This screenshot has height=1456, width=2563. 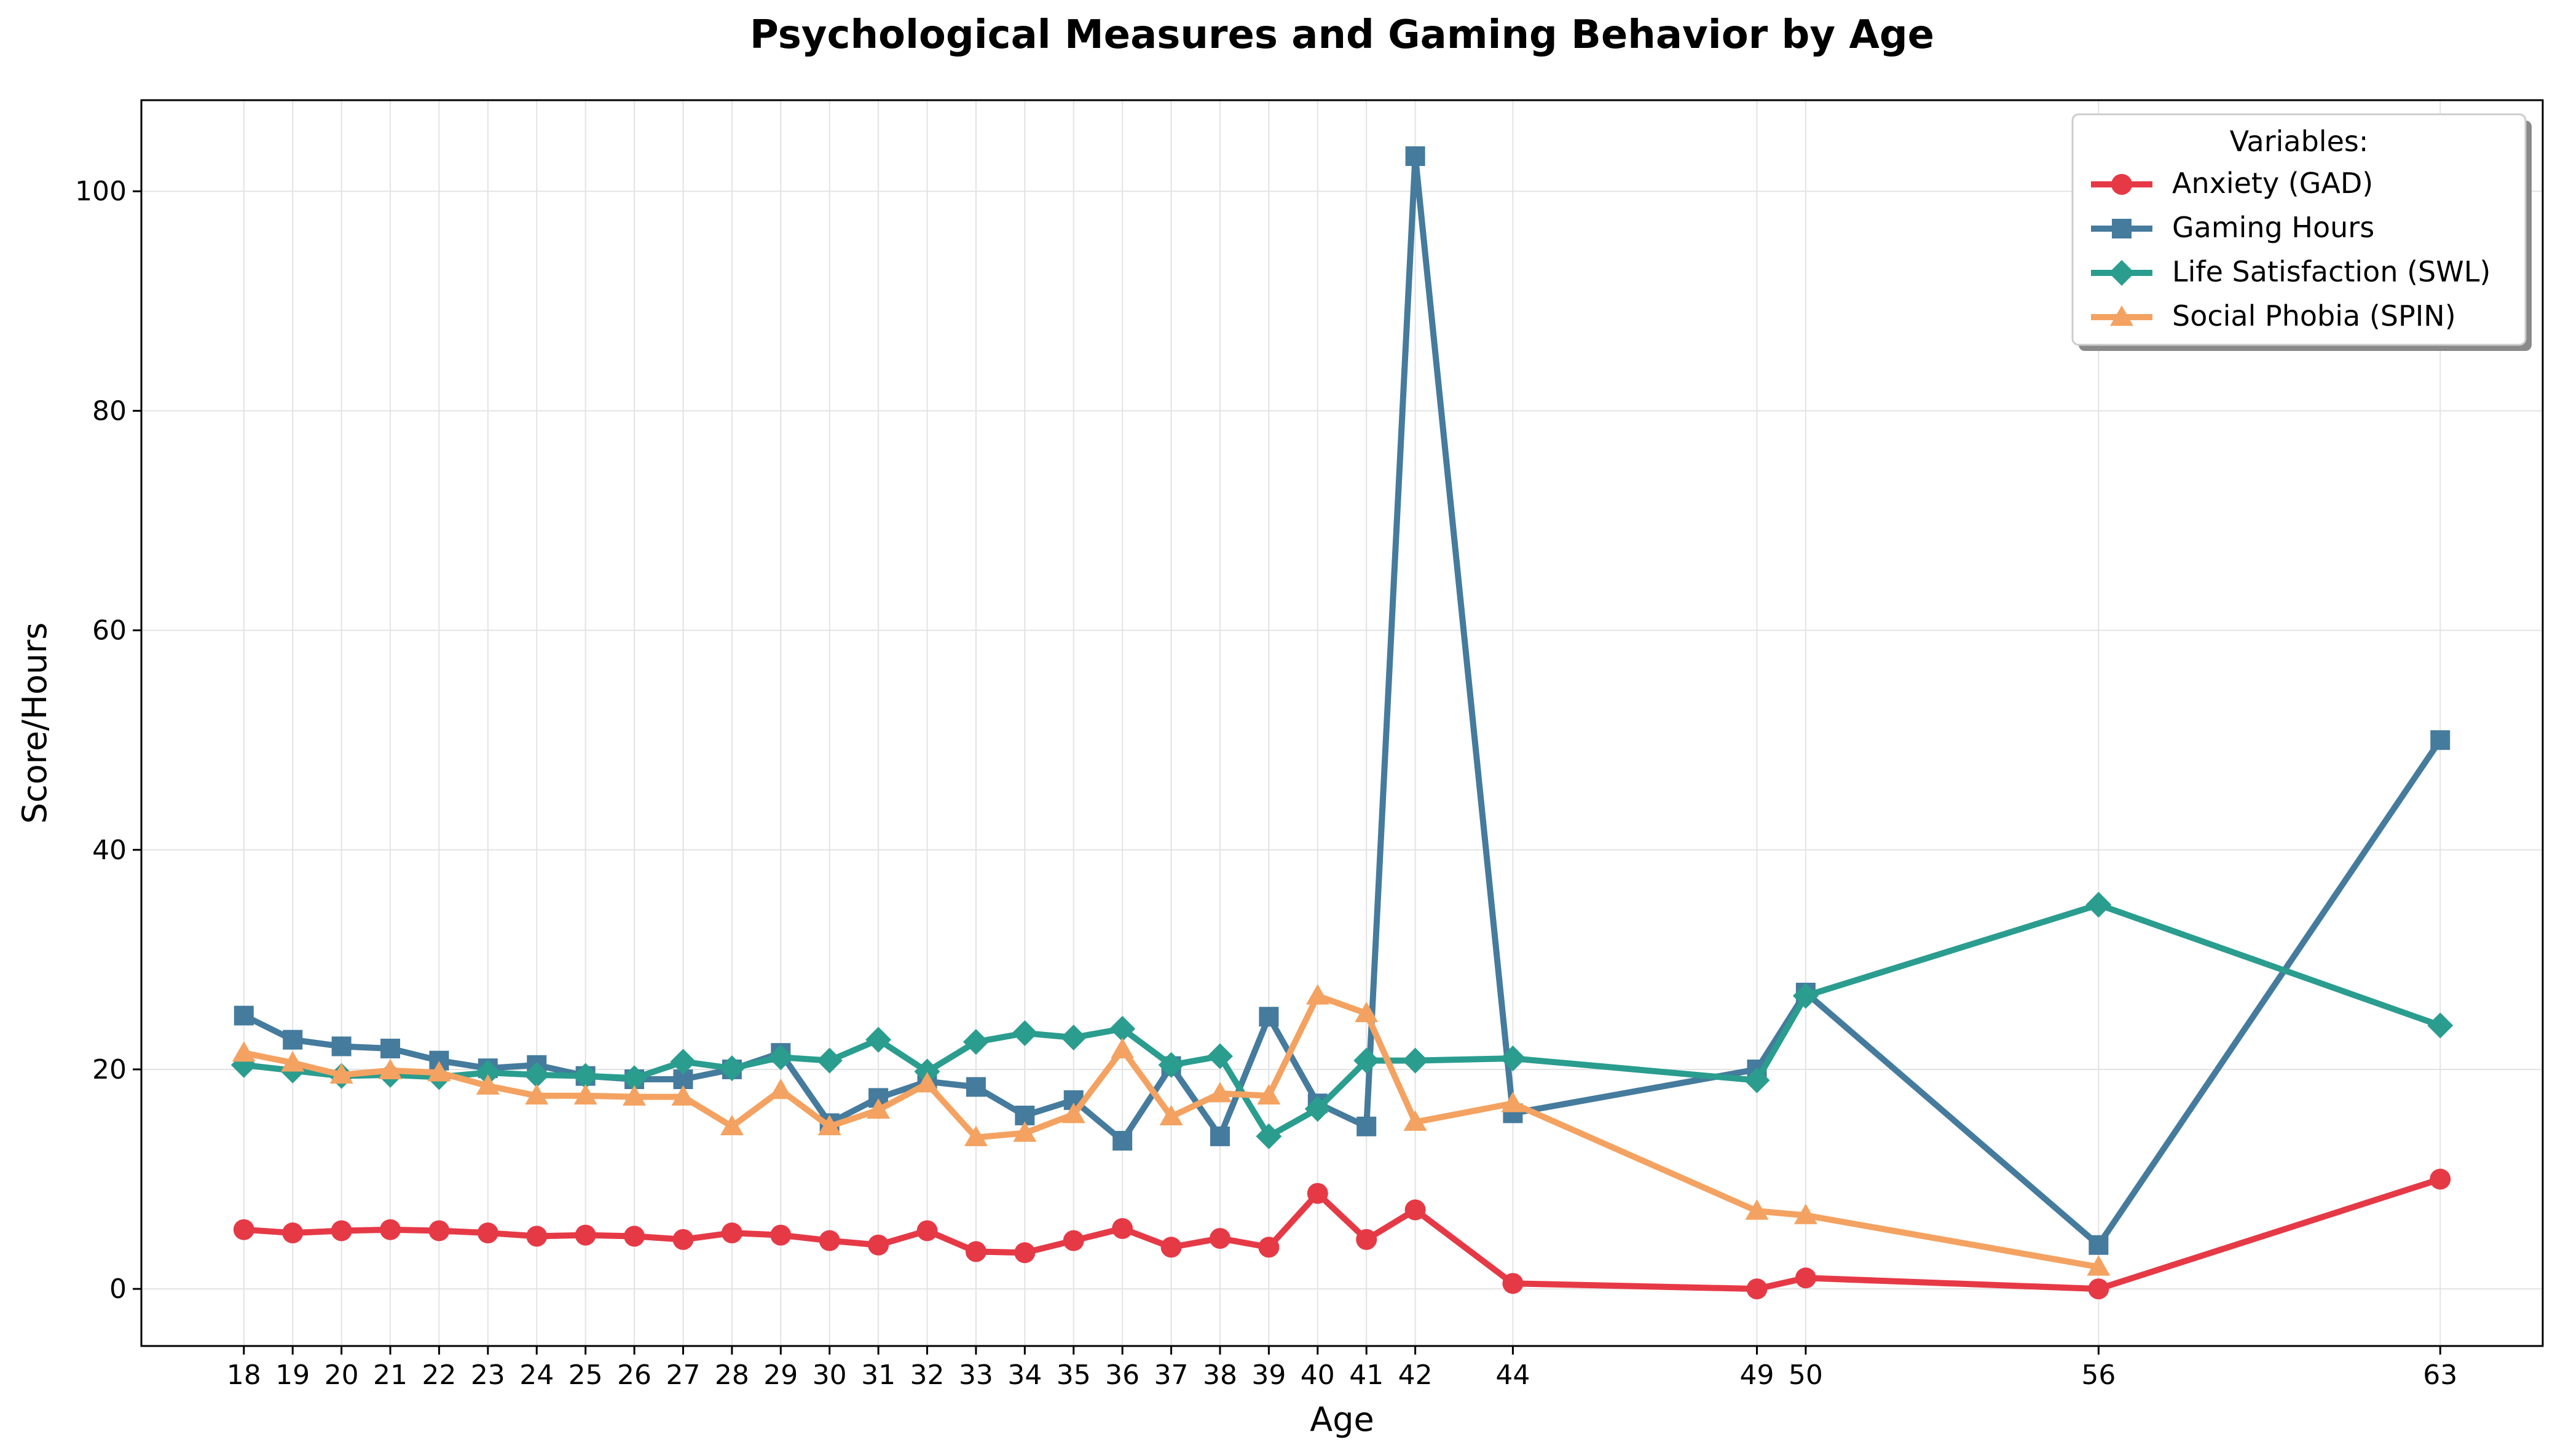 What do you see at coordinates (1342, 1419) in the screenshot?
I see `x-axis-label: Age` at bounding box center [1342, 1419].